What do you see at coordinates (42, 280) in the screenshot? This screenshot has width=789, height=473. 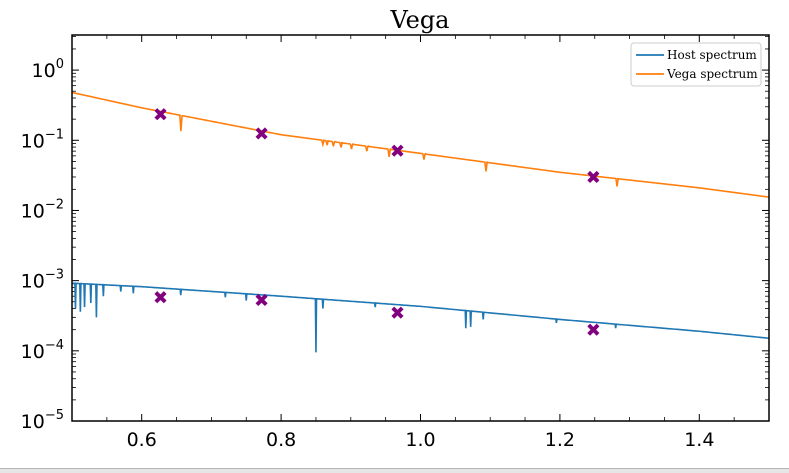 I see `y-tick-label: 10⁻³` at bounding box center [42, 280].